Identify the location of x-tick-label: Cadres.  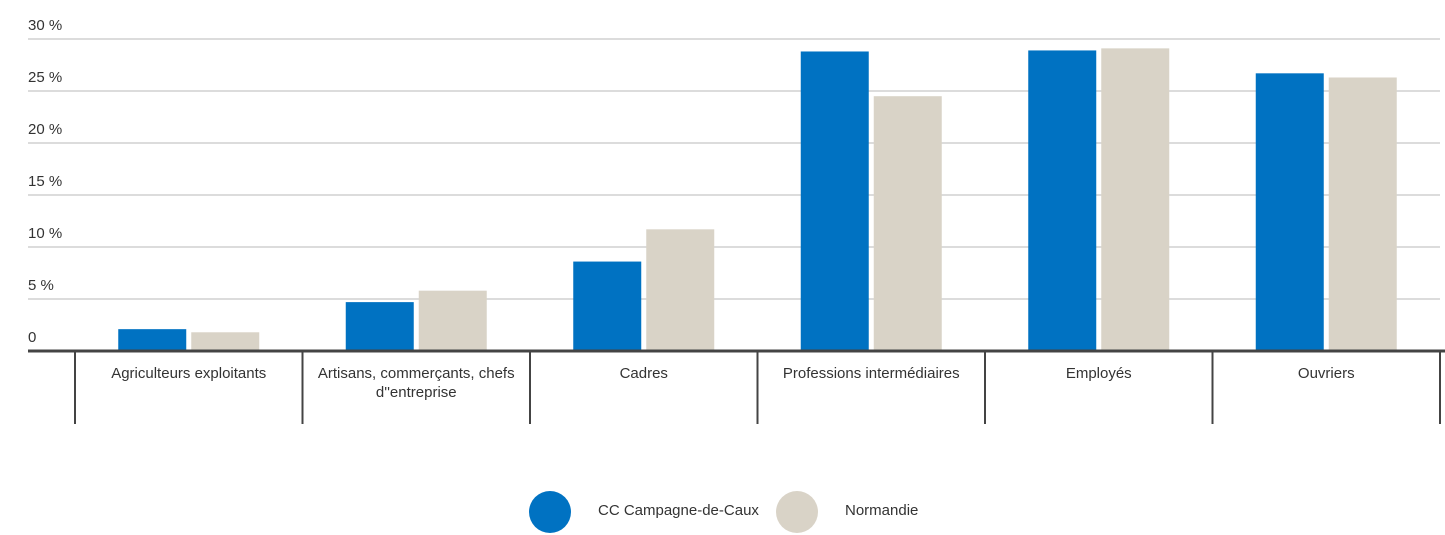
(643, 373).